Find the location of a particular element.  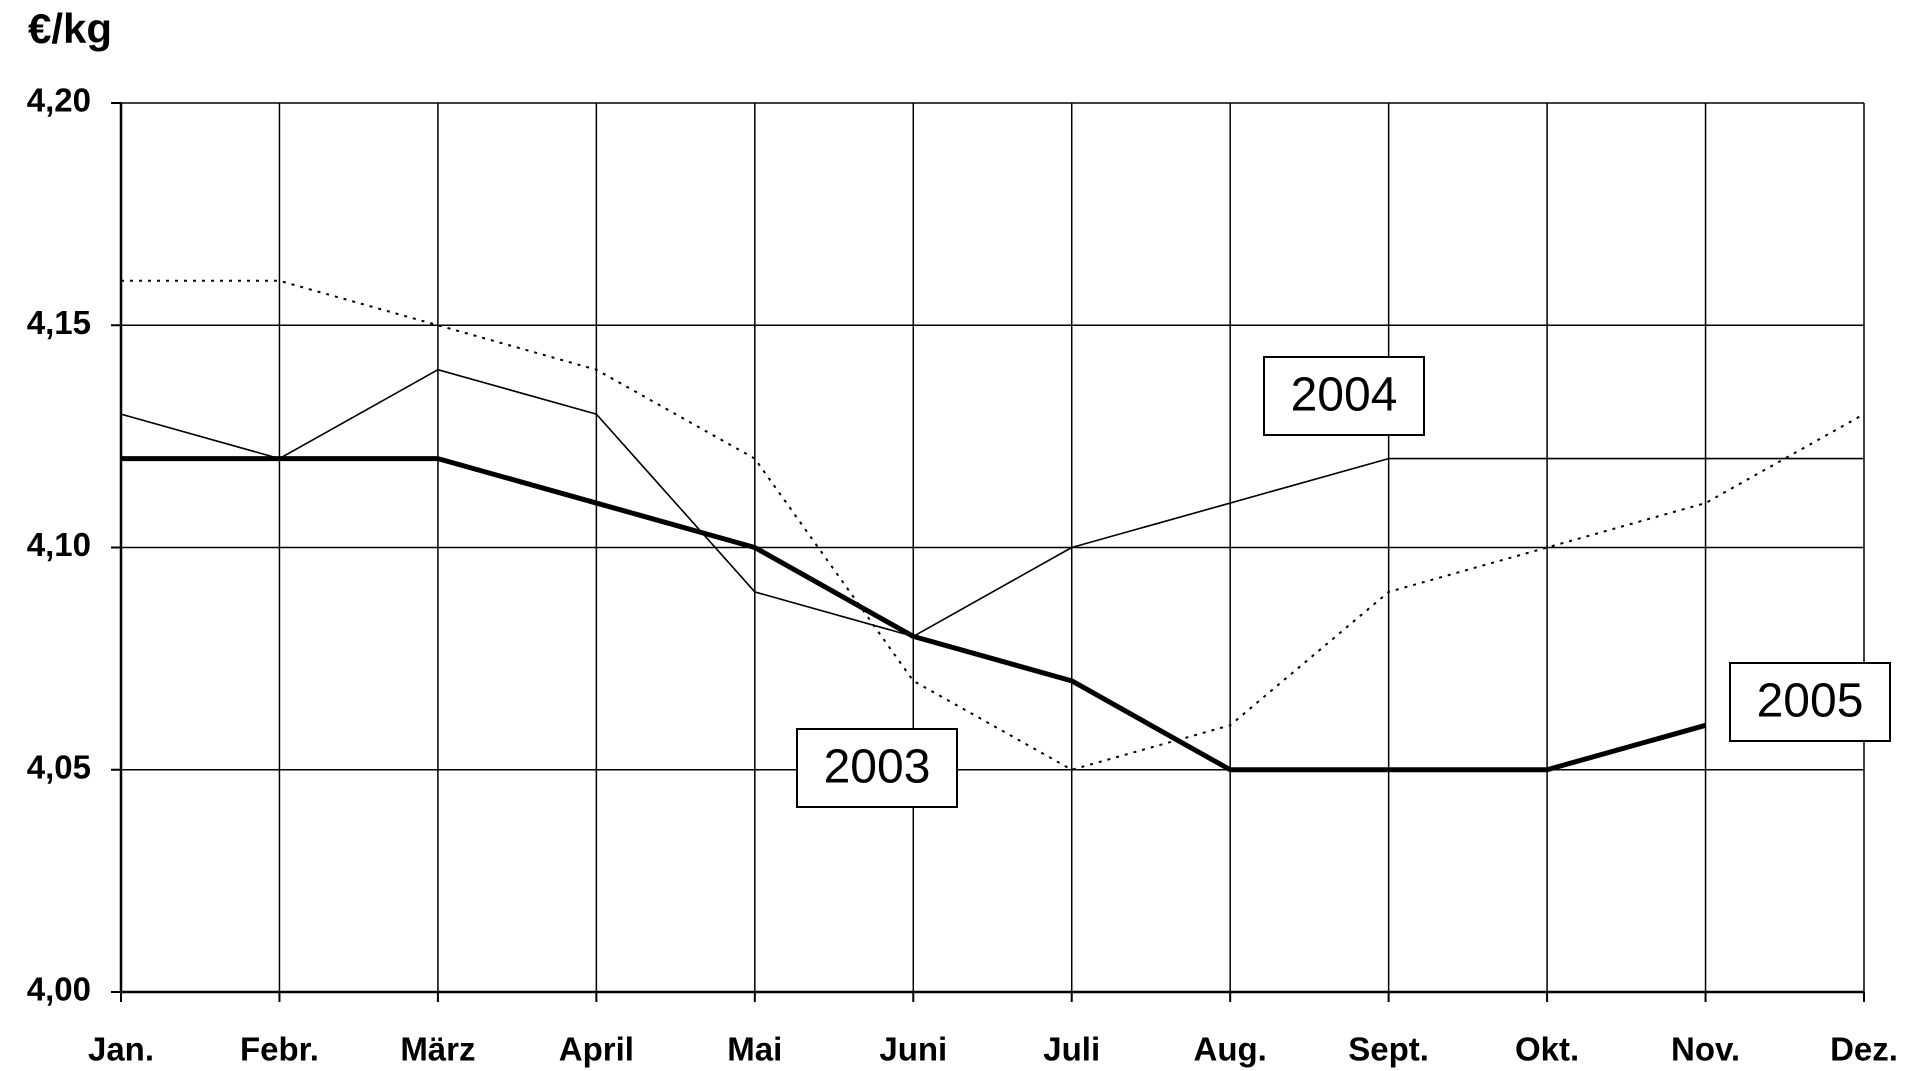

y-tick-label: 4,20 is located at coordinates (59, 100).